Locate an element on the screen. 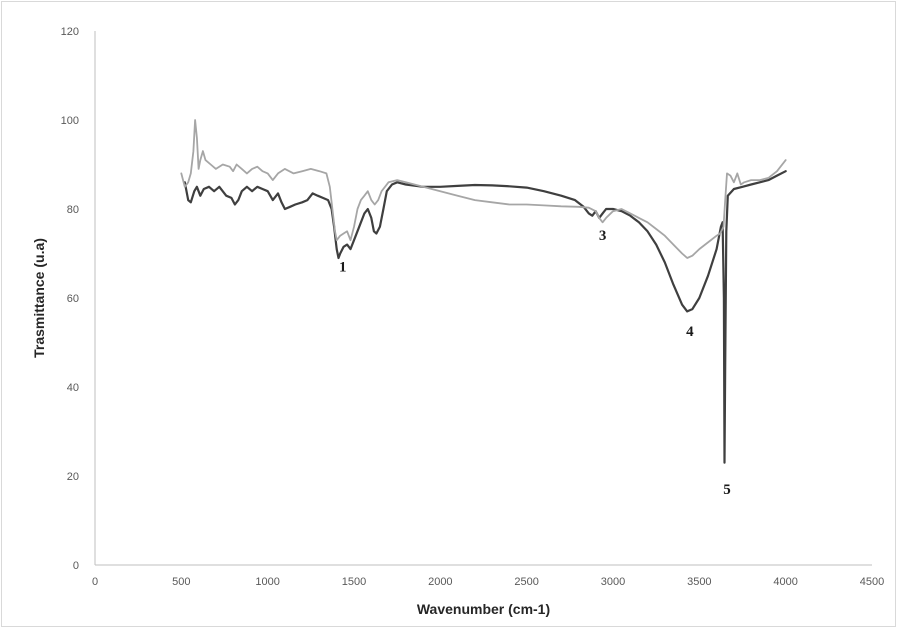 This screenshot has width=897, height=628. y-axis-title-group: Trasmittance (u.a) is located at coordinates (39, 298).